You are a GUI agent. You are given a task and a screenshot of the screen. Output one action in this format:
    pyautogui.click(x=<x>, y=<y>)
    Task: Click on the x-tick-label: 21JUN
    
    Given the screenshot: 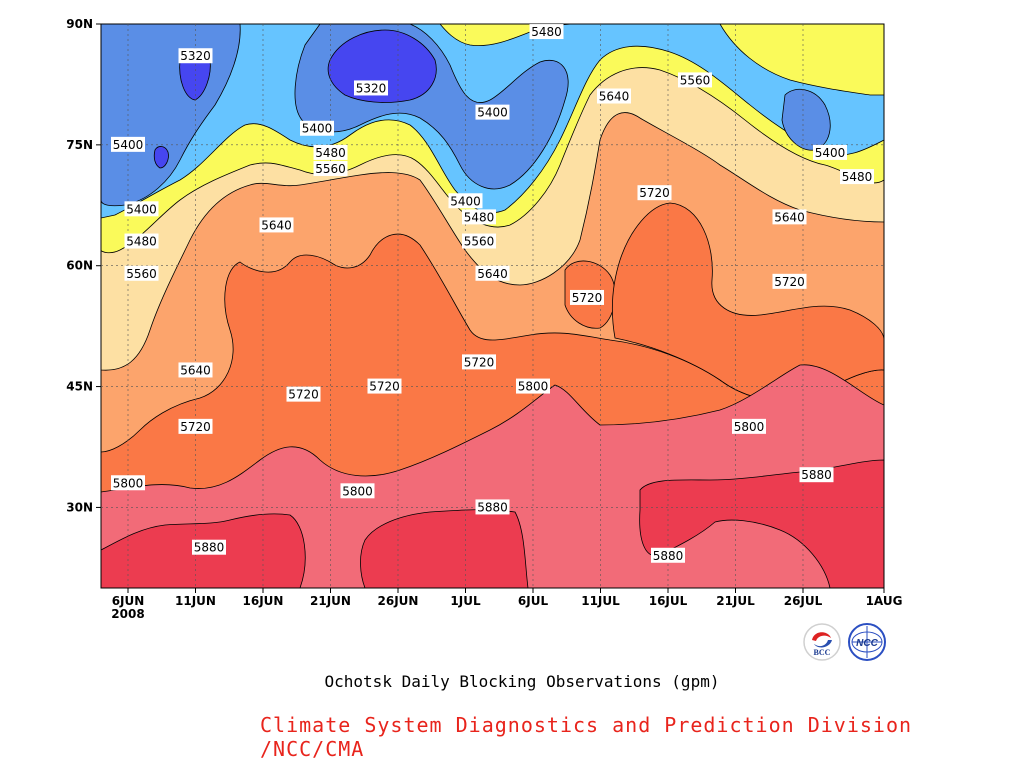 What is the action you would take?
    pyautogui.click(x=330, y=601)
    